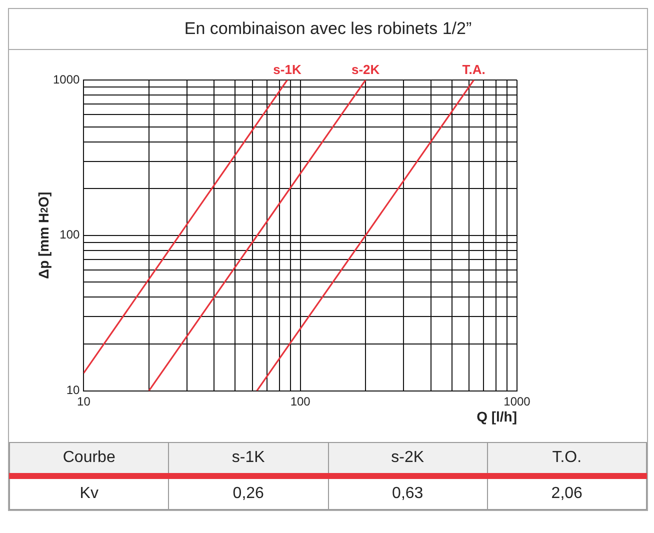 The height and width of the screenshot is (533, 654). I want to click on series-label: s-2K, so click(365, 70).